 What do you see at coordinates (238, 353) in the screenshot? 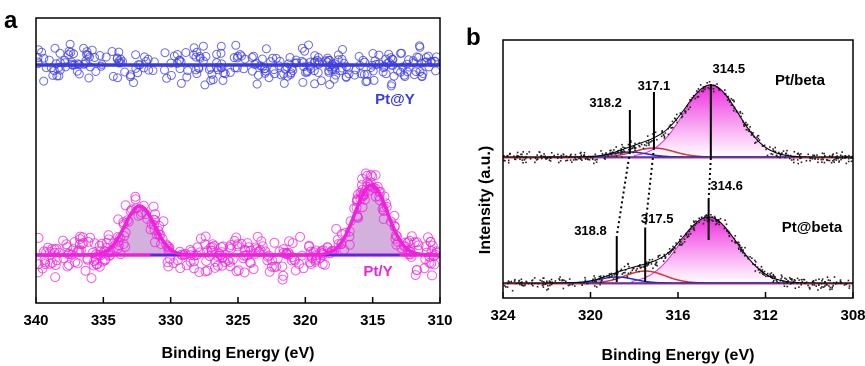
I see `panel-a-x-axis-title: Binding Energy (eV)` at bounding box center [238, 353].